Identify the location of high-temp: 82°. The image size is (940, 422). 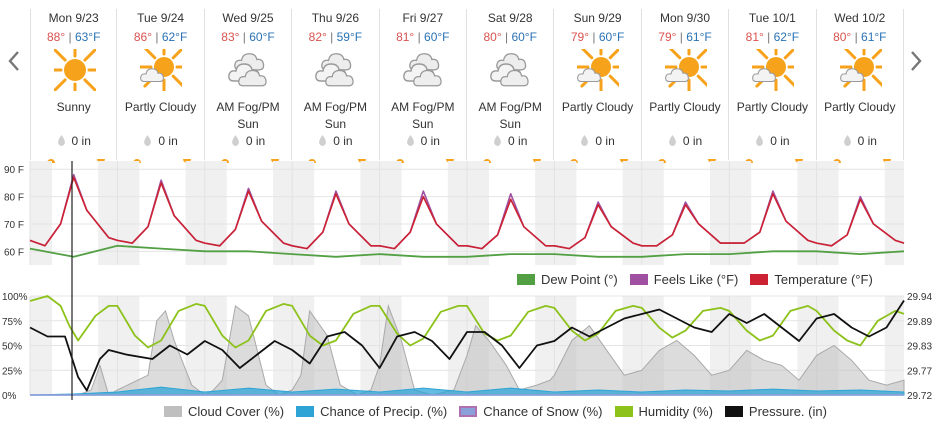
(317, 37).